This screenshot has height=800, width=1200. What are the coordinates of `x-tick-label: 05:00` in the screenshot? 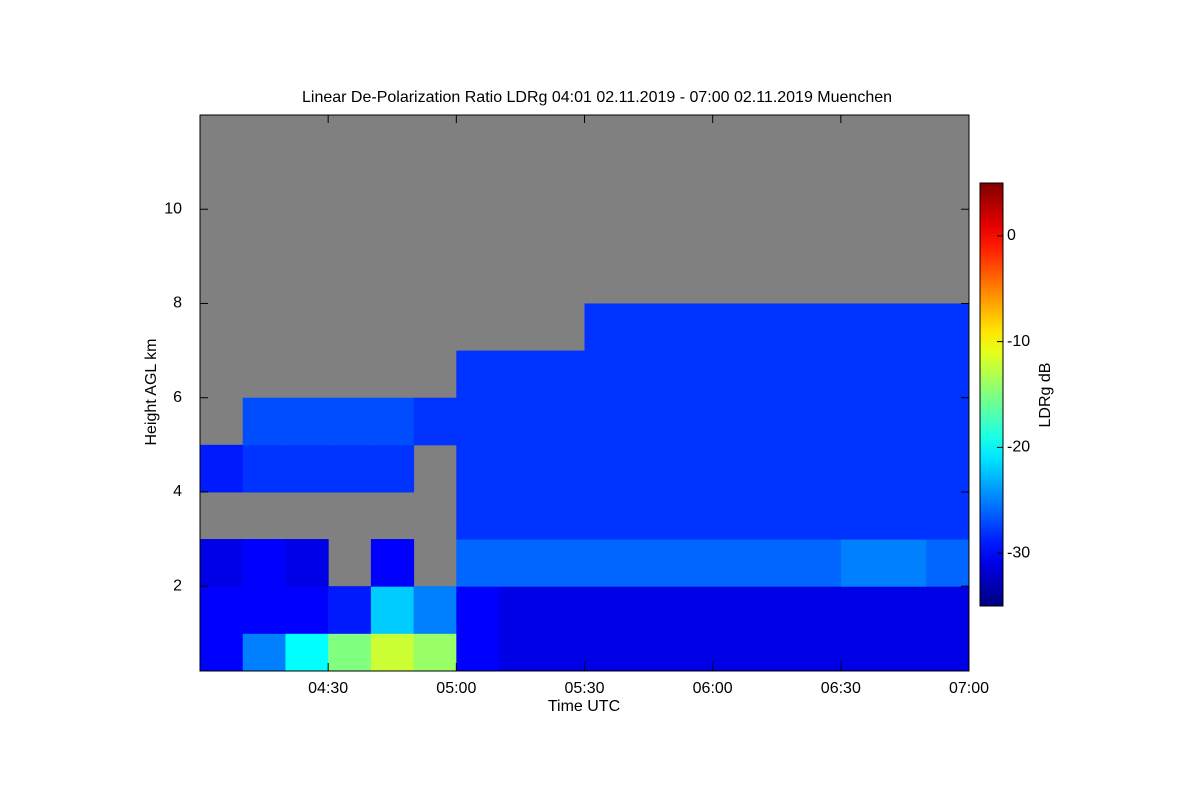 It's located at (456, 688).